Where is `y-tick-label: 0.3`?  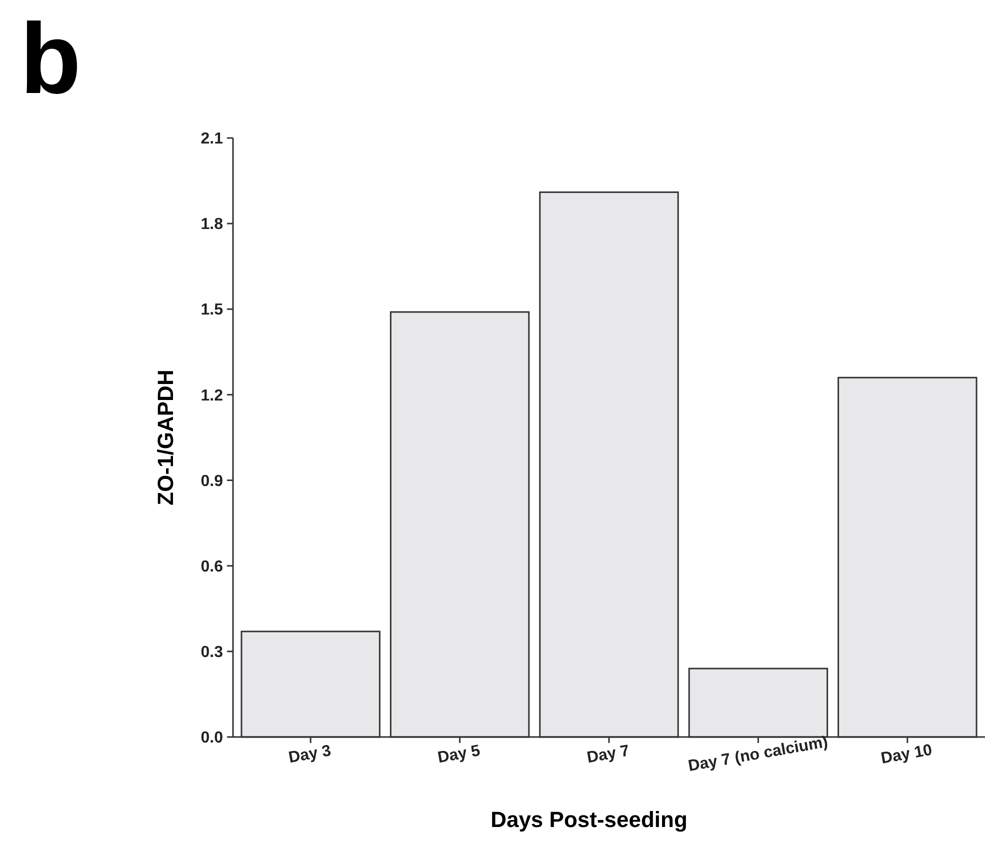
y-tick-label: 0.3 is located at coordinates (212, 653).